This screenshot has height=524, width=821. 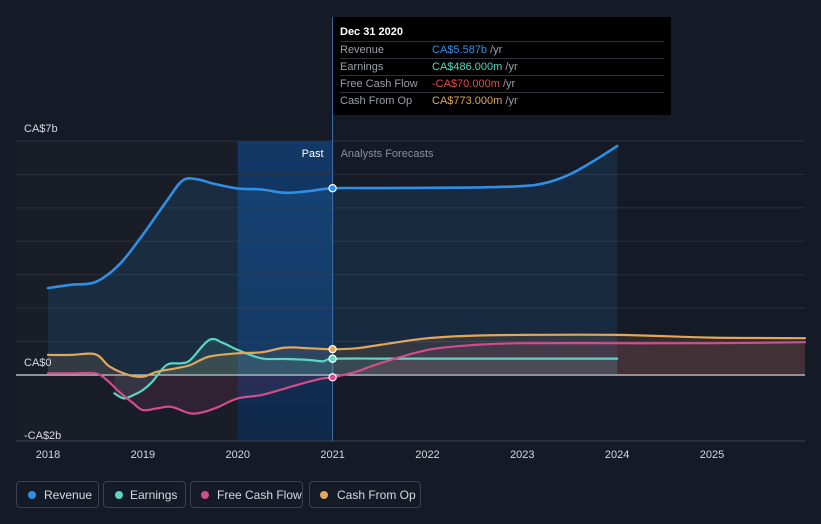 I want to click on x-tick-label: 2019, so click(x=143, y=455).